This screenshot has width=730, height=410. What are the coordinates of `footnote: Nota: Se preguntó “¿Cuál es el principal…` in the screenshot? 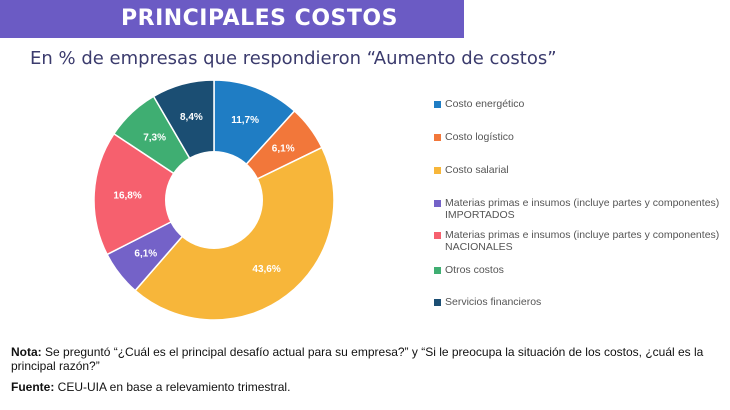 It's located at (366, 359).